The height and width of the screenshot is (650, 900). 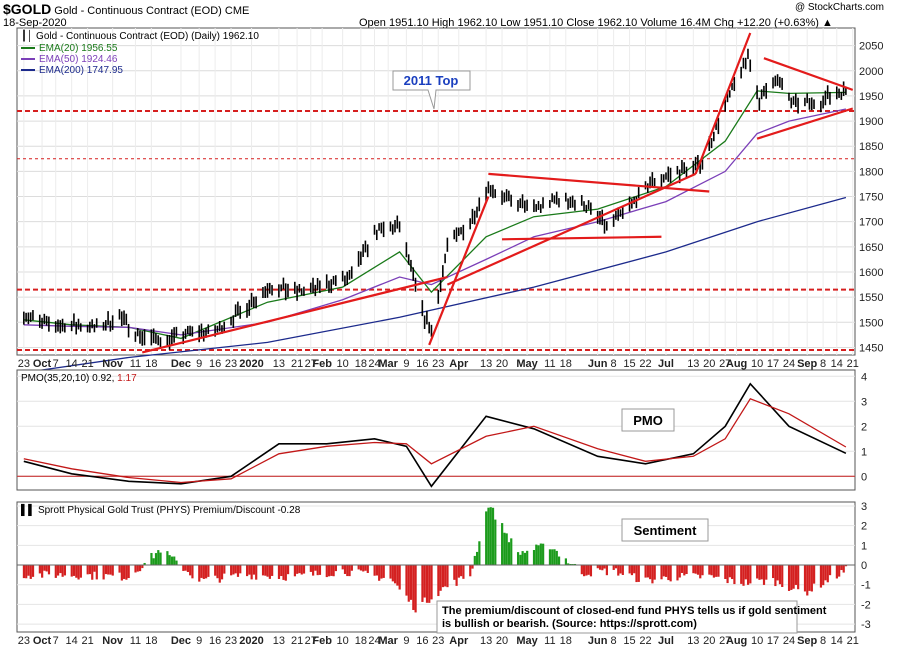 I want to click on y-tick-label: 2050, so click(x=871, y=47).